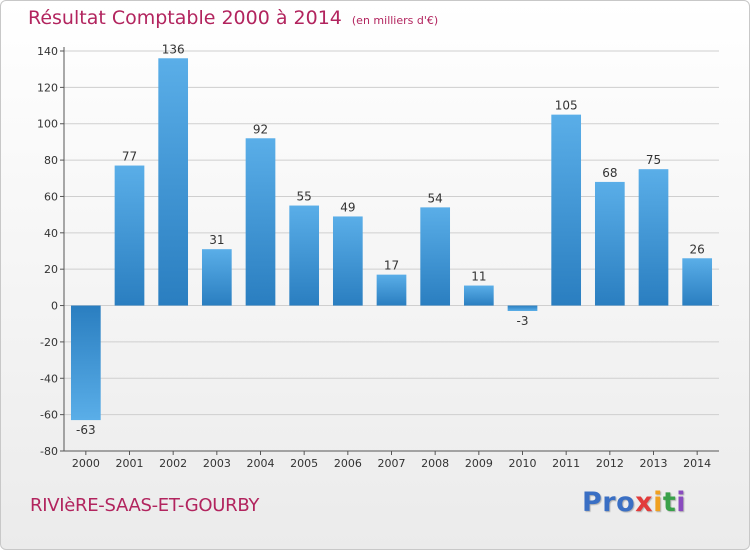 The width and height of the screenshot is (750, 550). What do you see at coordinates (610, 463) in the screenshot?
I see `x-tick-label: 2012` at bounding box center [610, 463].